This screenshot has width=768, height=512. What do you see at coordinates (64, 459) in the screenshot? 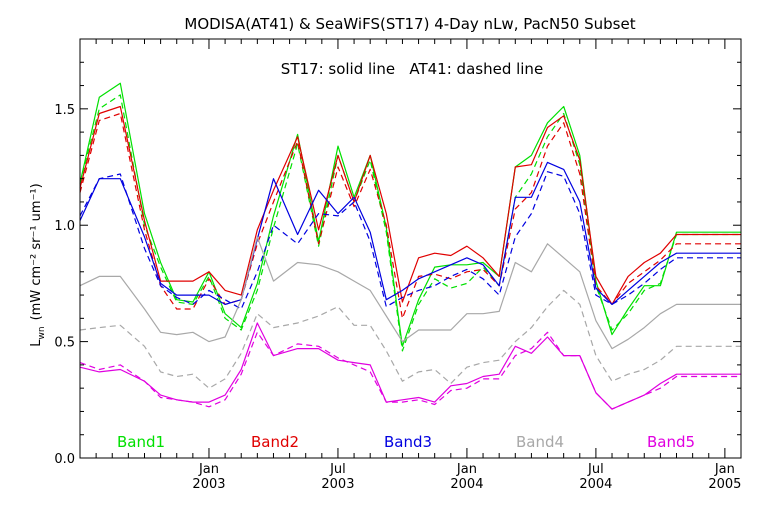
I see `y-tick-label: 0.0` at bounding box center [64, 459].